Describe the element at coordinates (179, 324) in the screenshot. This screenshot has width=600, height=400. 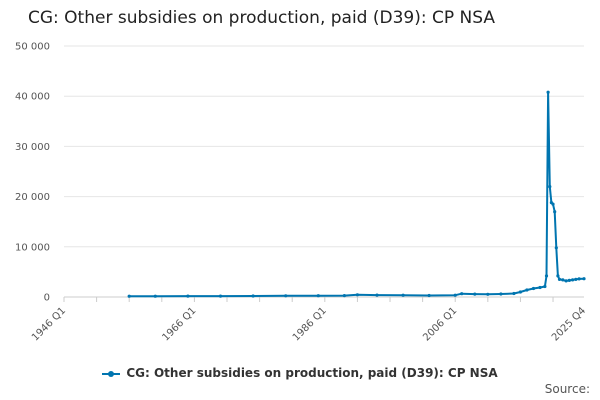
I see `x-tick-label: 1966 Q1` at that location.